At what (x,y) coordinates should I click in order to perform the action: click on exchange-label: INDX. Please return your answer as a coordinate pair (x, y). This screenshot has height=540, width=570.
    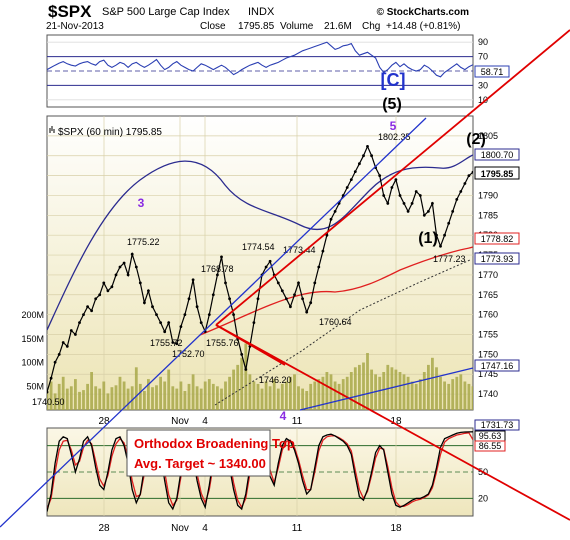
    Looking at the image, I should click on (261, 12).